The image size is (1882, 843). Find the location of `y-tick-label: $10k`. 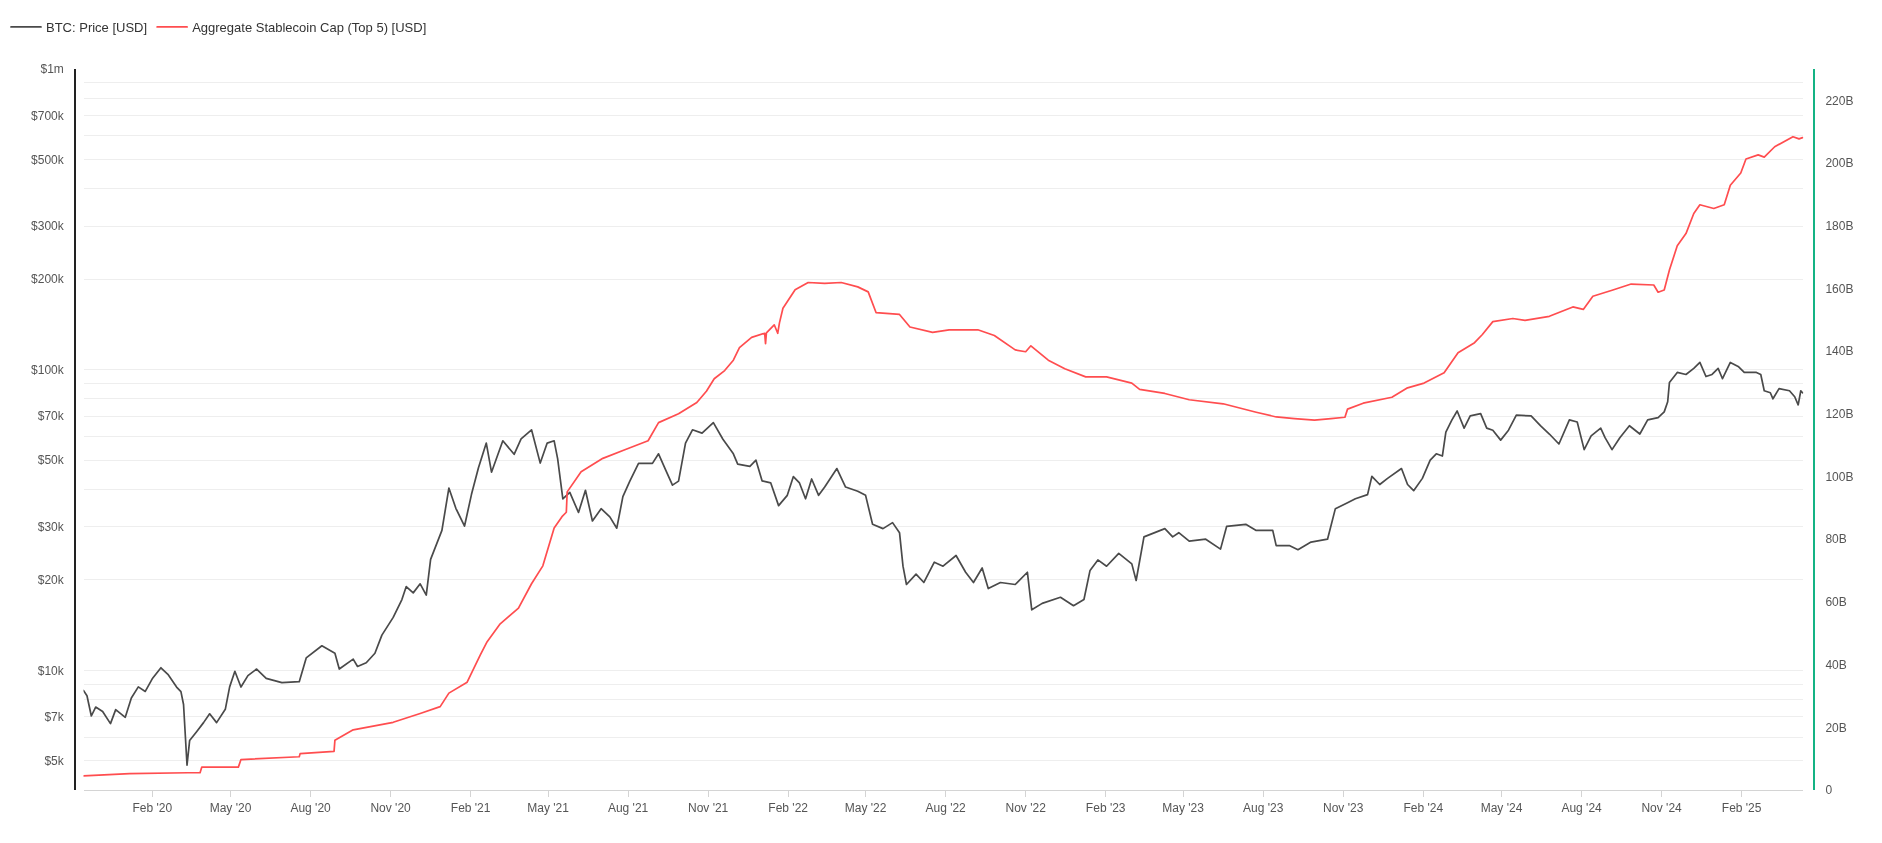

y-tick-label: $10k is located at coordinates (51, 670).